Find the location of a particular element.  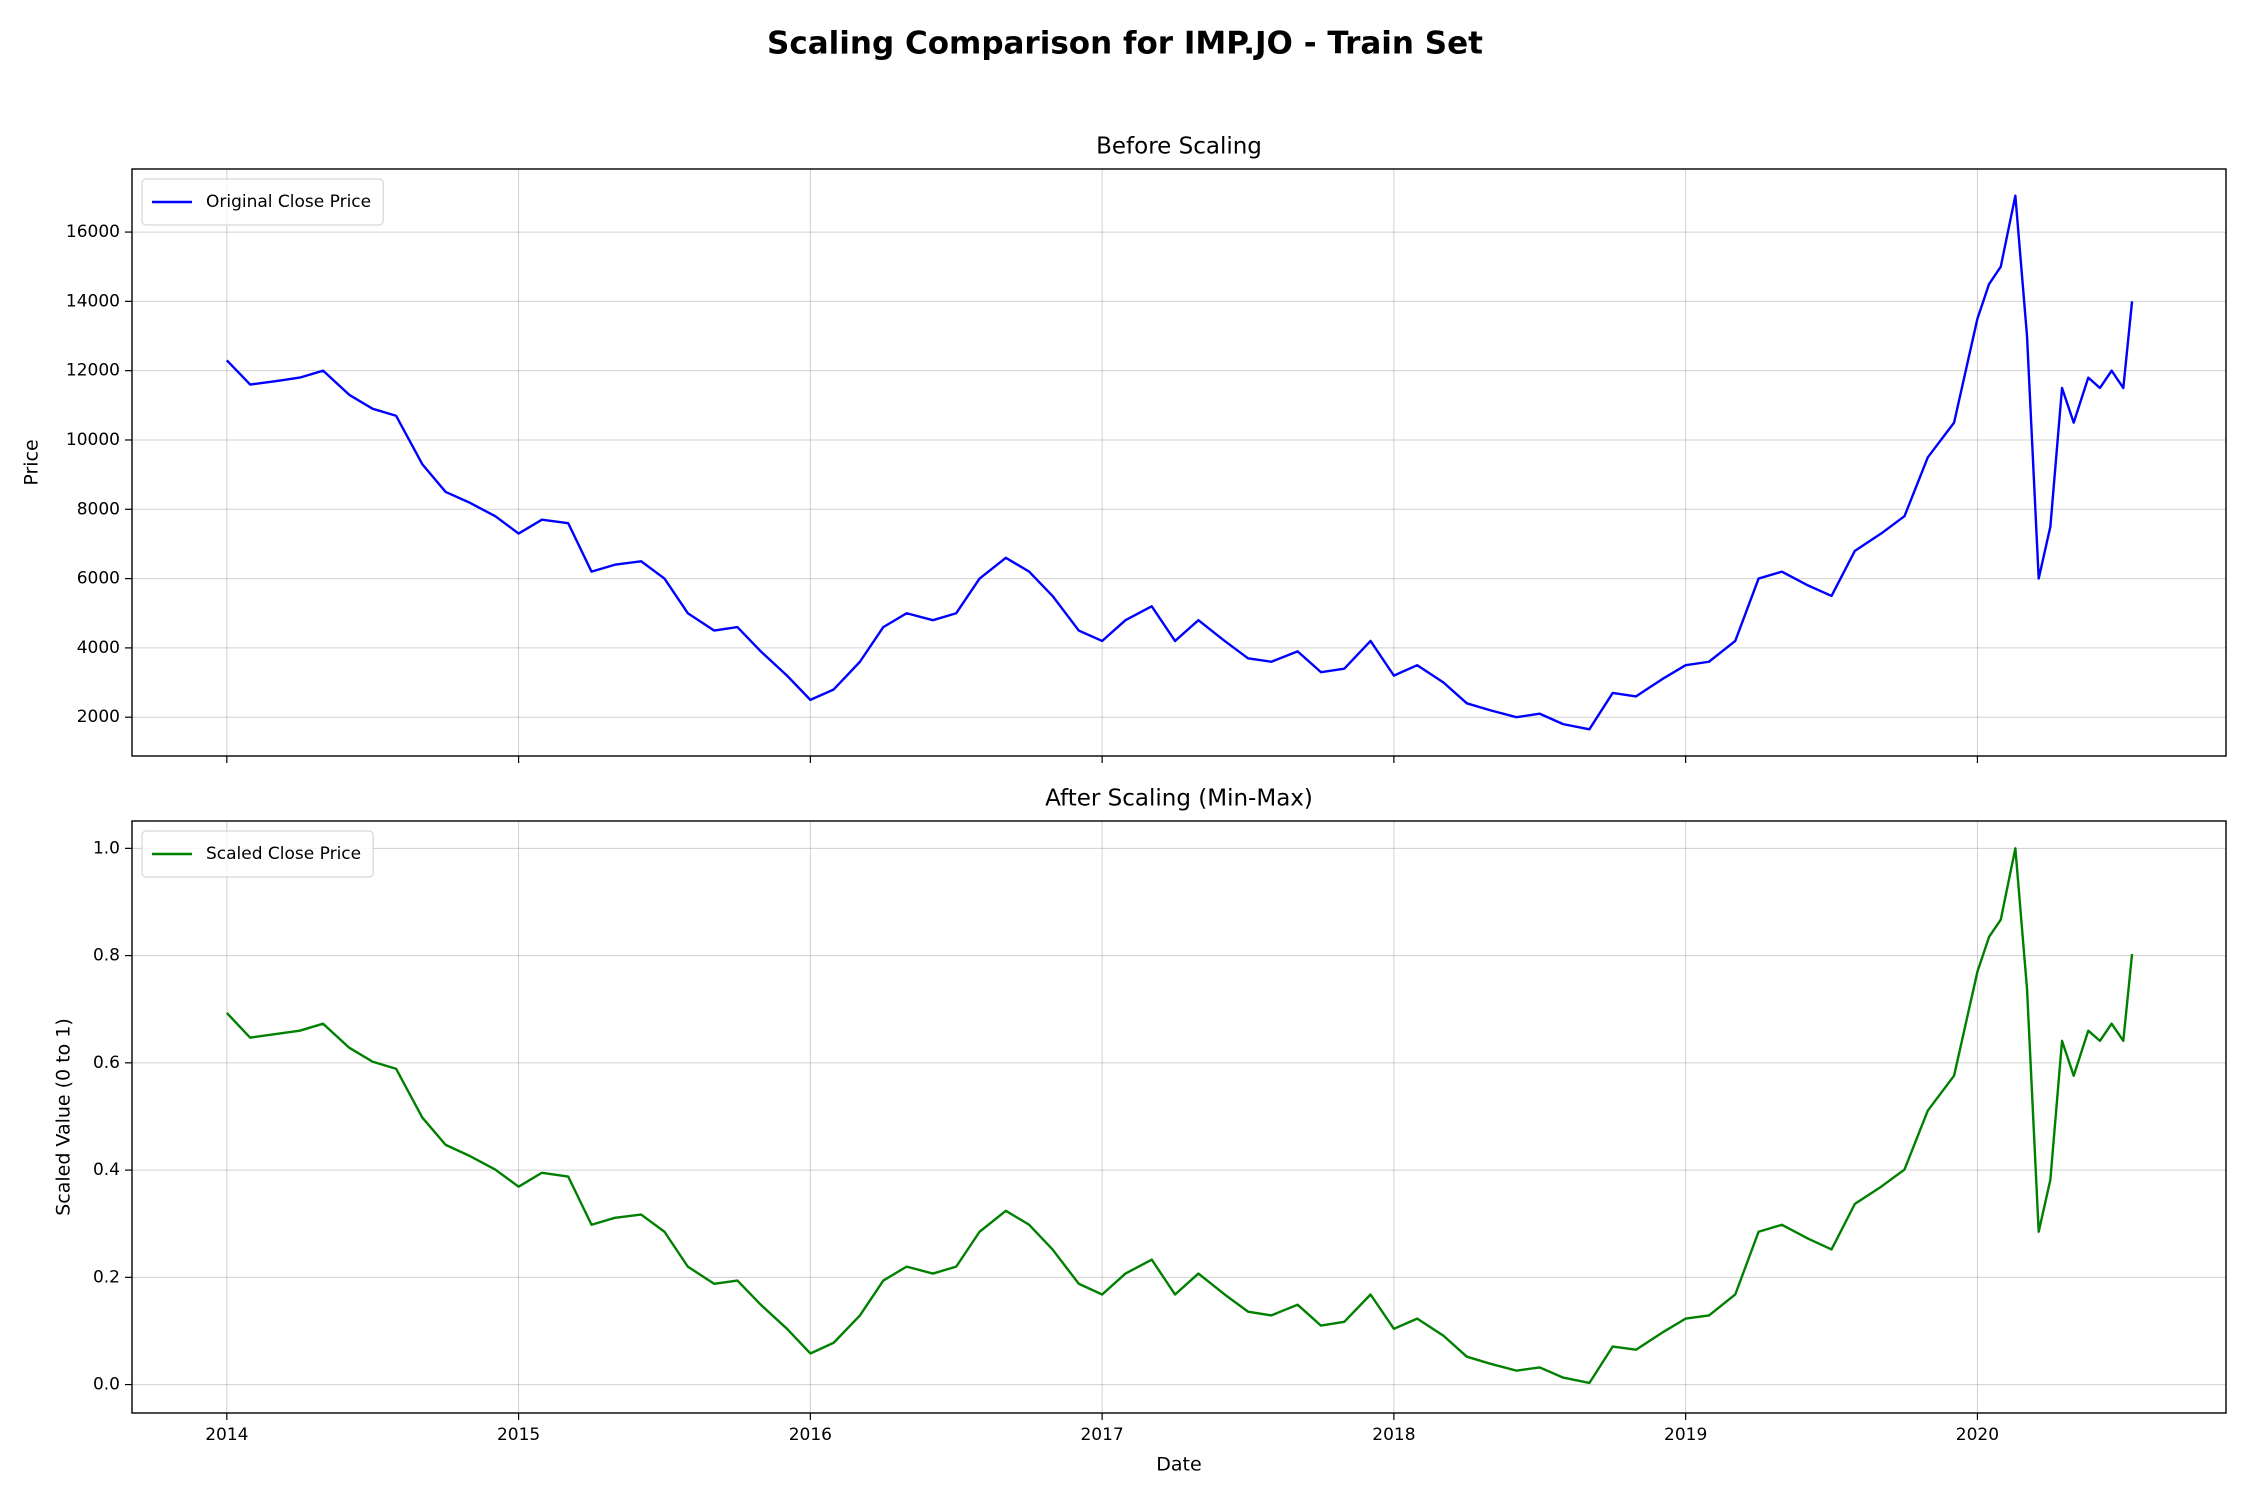

y-tick-label: 12000 is located at coordinates (93, 371).